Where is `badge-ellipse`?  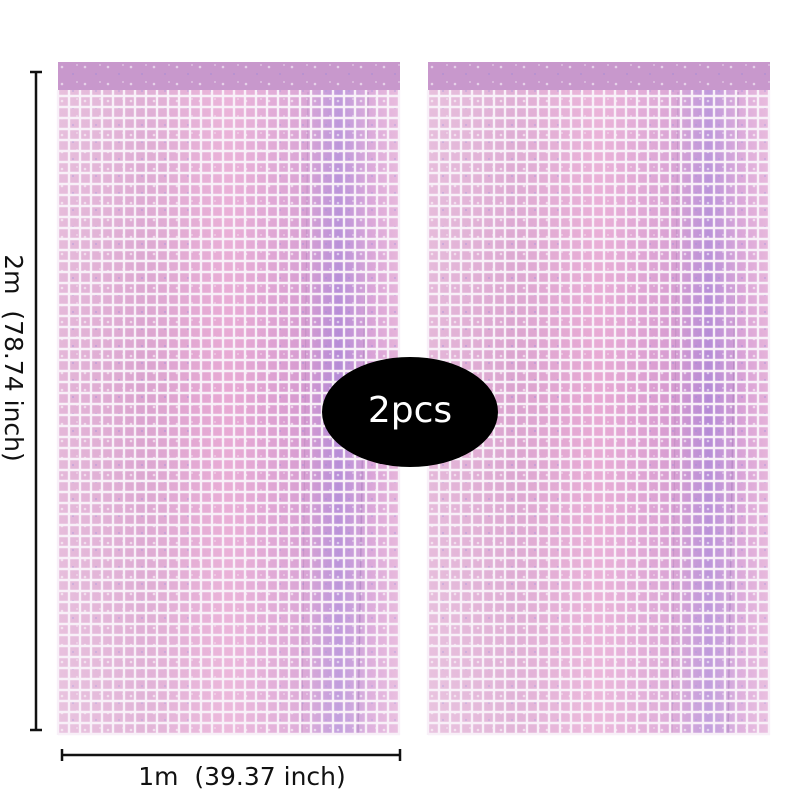 badge-ellipse is located at coordinates (410, 412).